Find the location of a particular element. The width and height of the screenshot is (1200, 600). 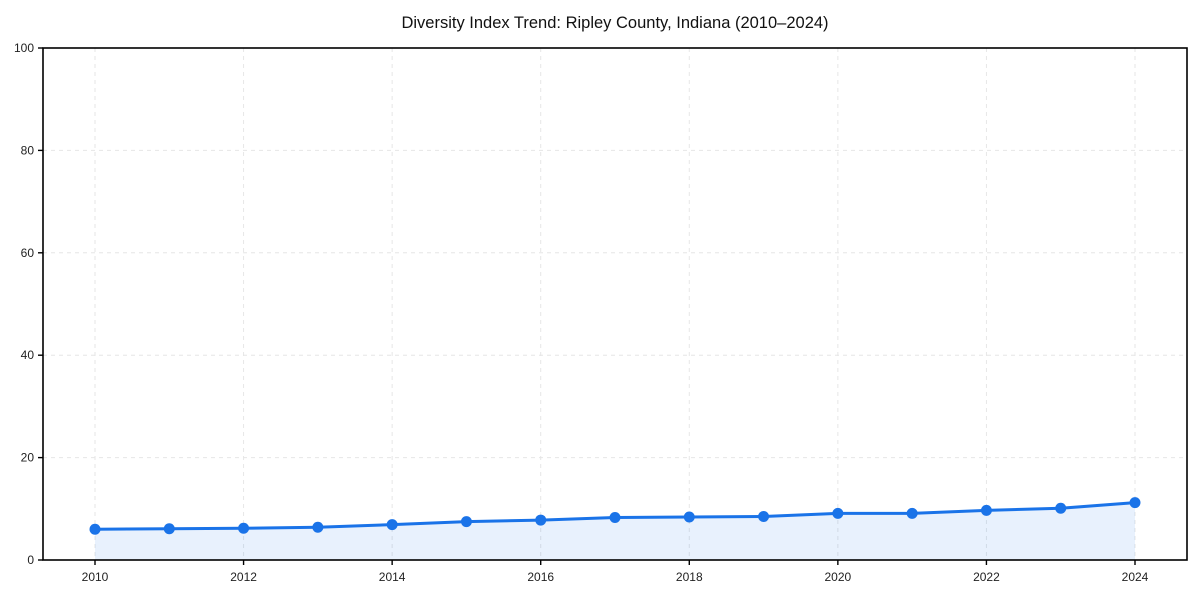

area-fill is located at coordinates (615, 531).